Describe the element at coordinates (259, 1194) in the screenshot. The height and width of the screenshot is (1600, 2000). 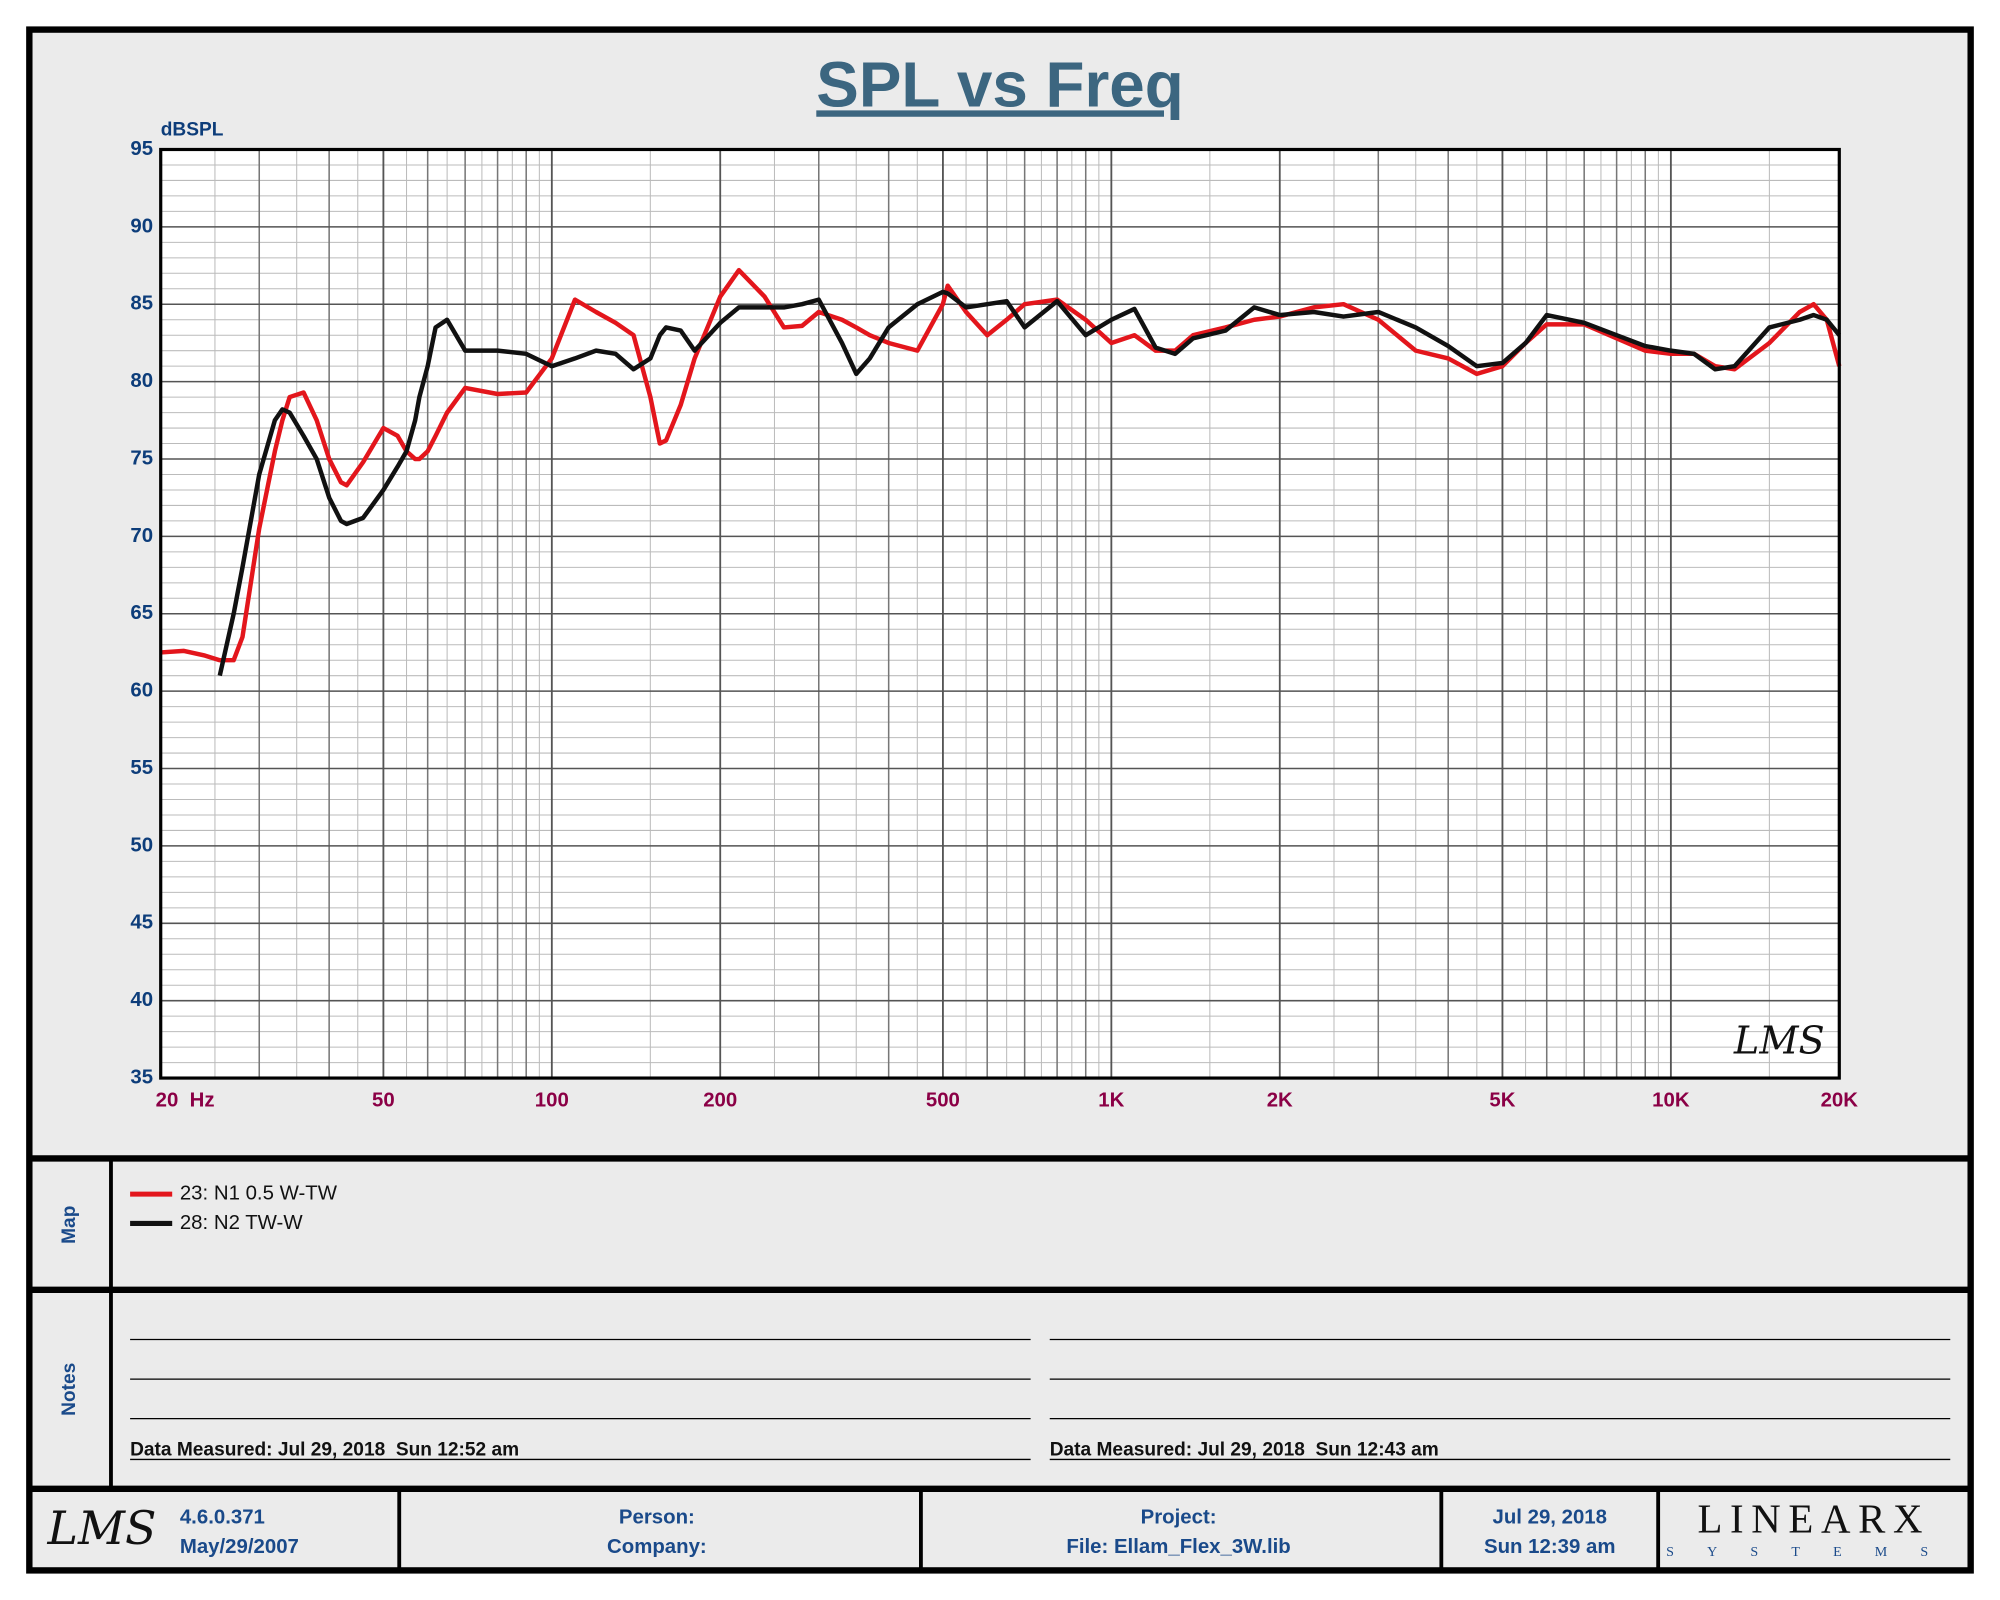
I see `legend-label: 23: N1 0.5 W-TW` at that location.